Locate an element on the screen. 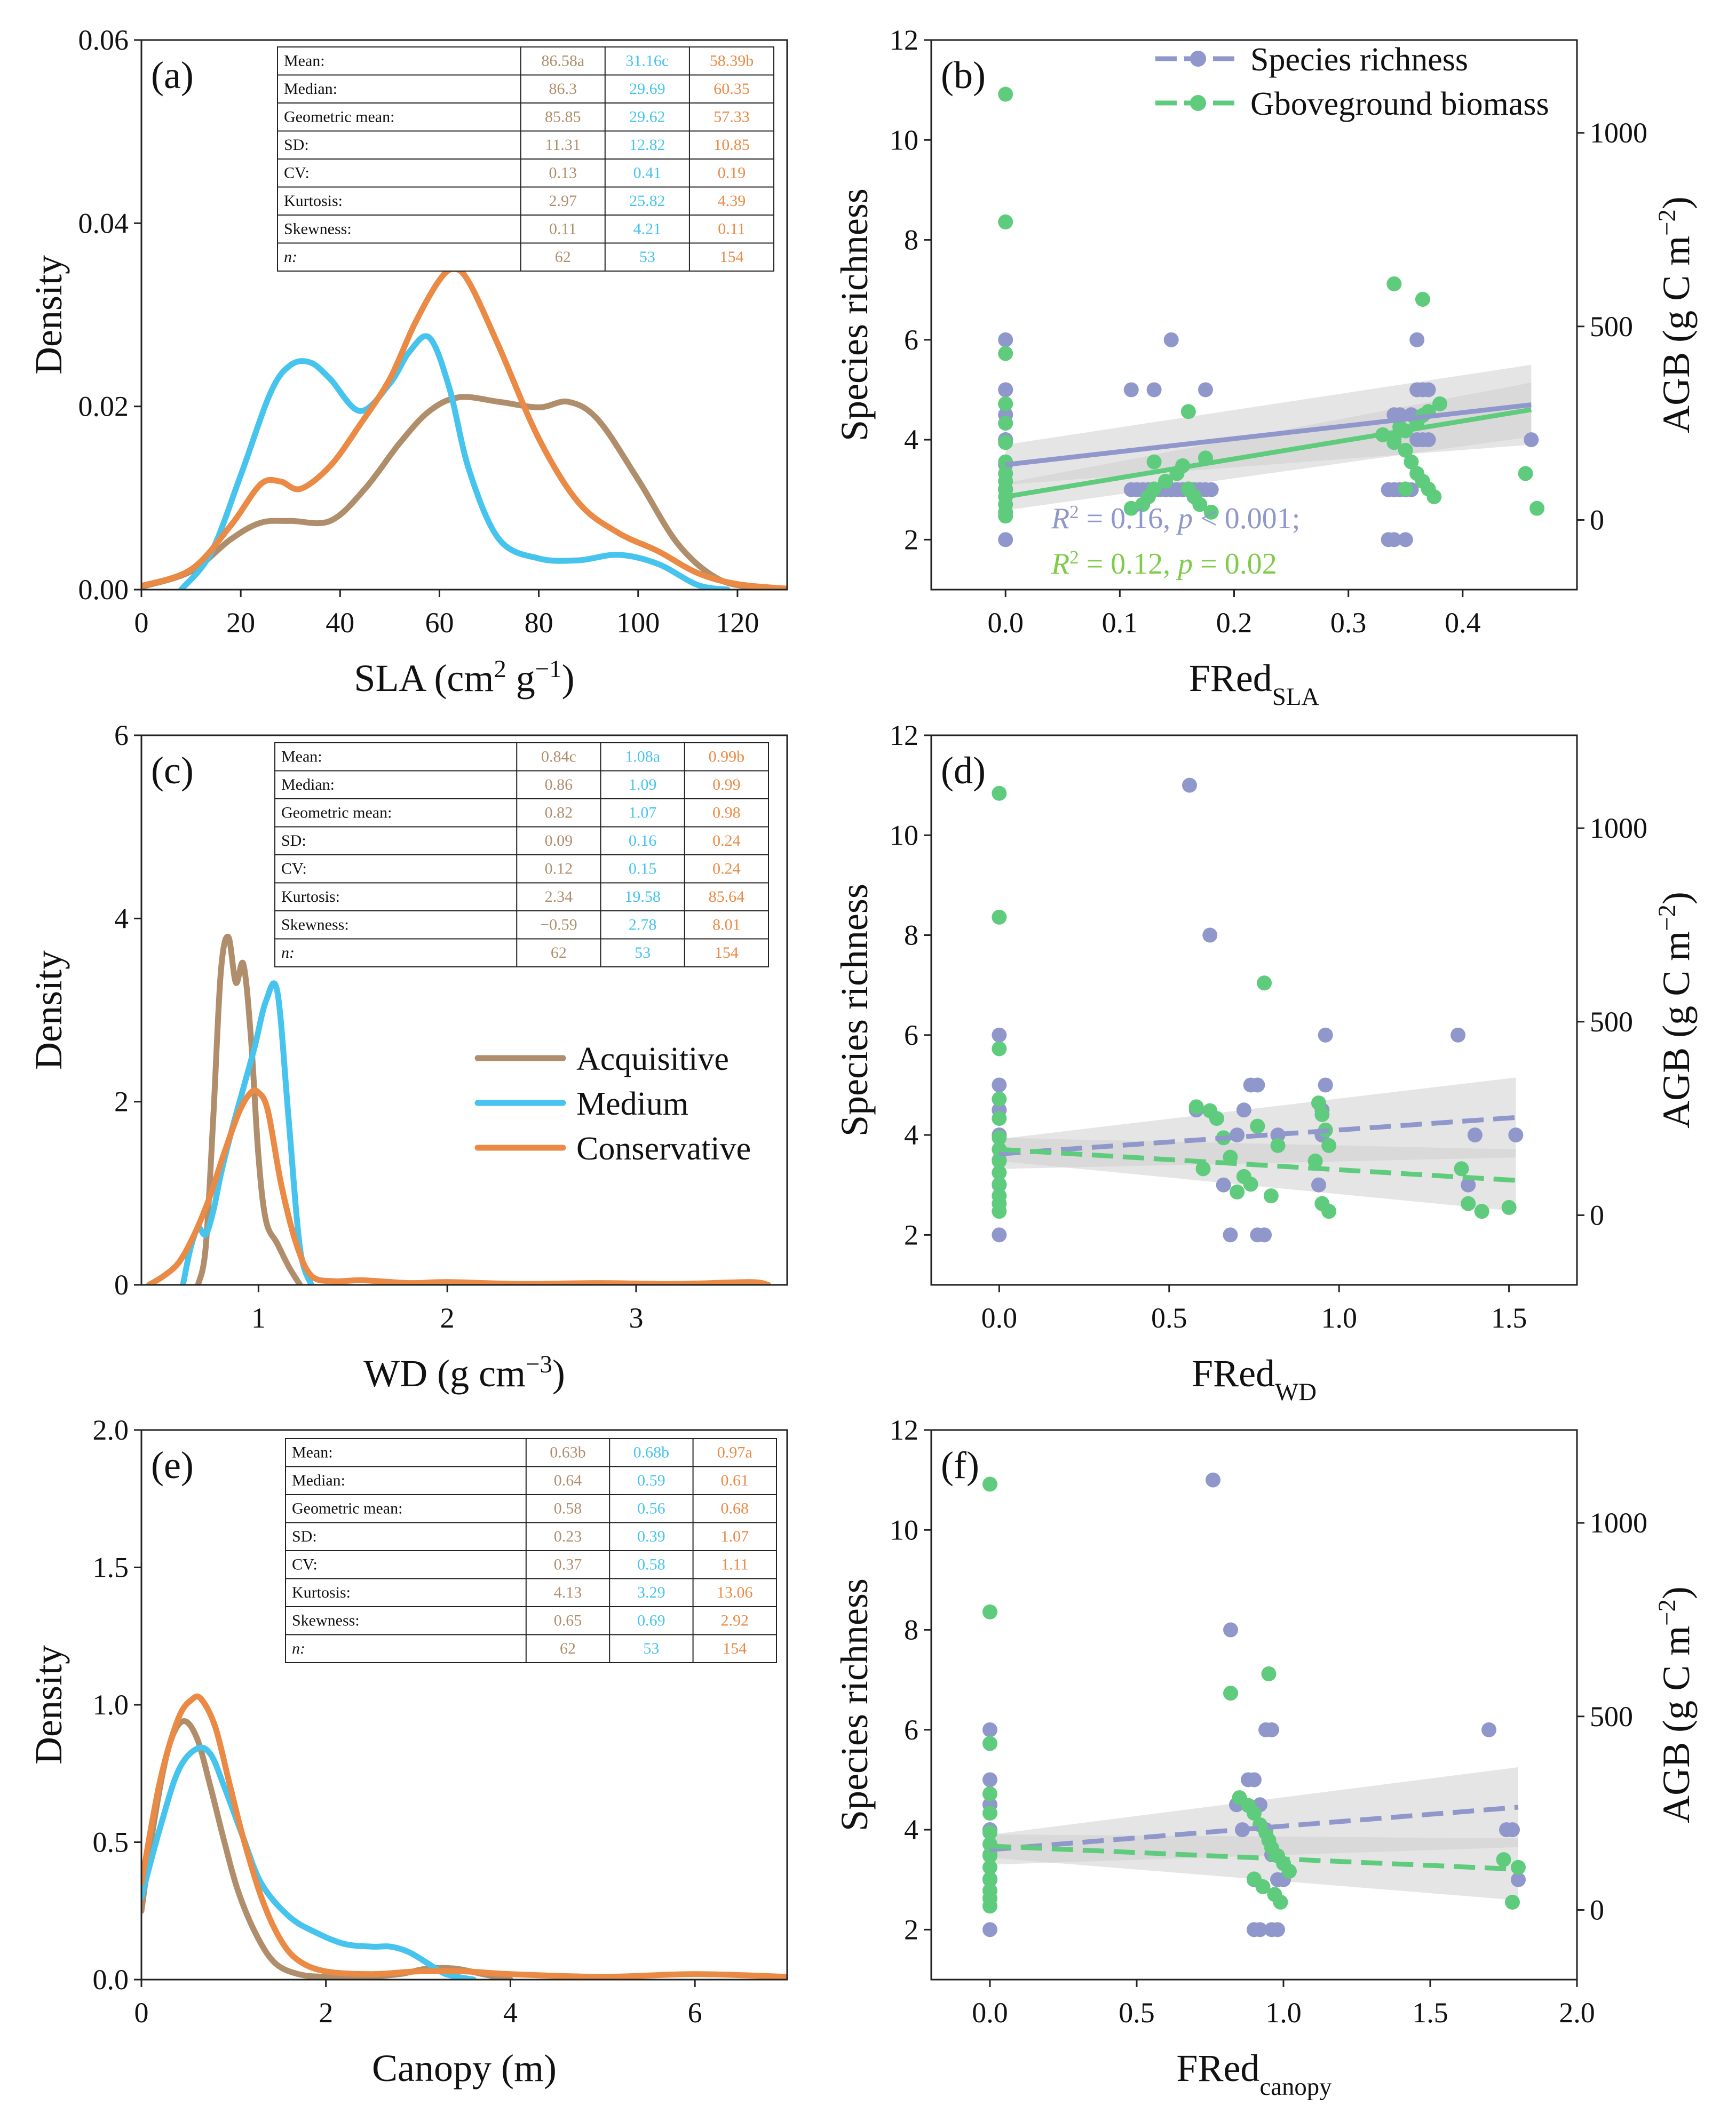 Image resolution: width=1736 pixels, height=2113 pixels. stat-value: 154 is located at coordinates (731, 257).